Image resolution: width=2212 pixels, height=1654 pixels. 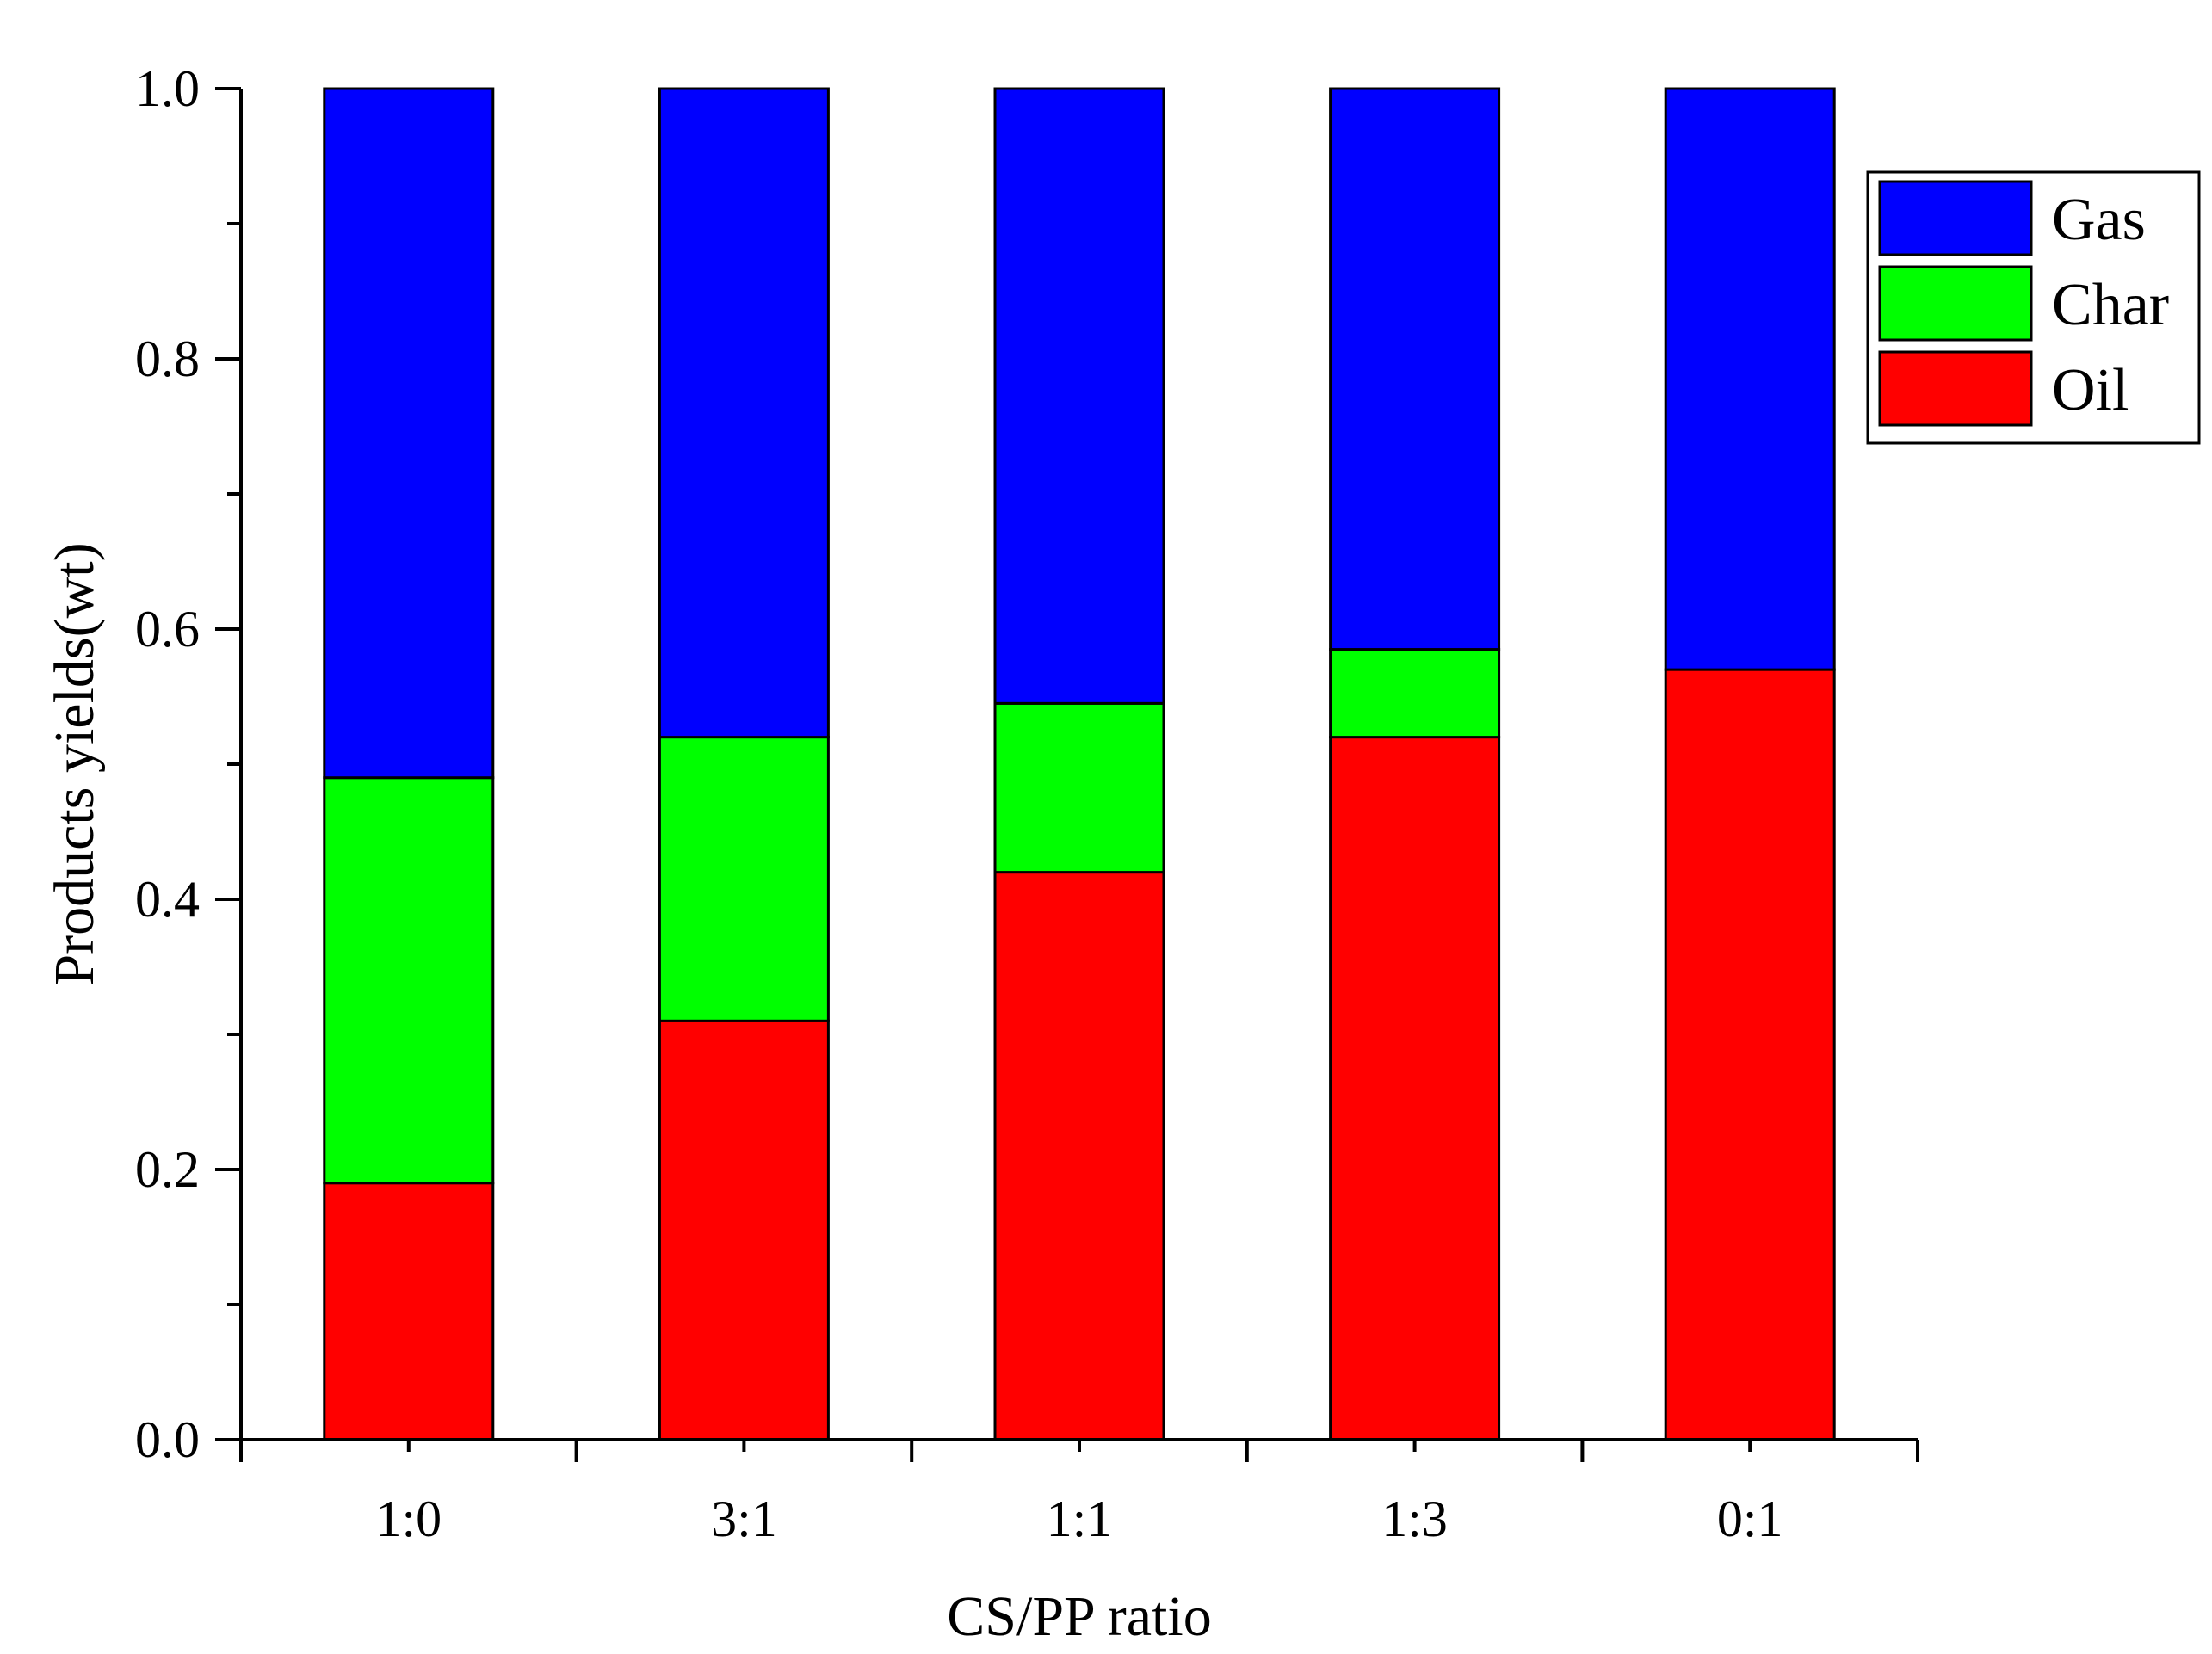 What do you see at coordinates (167, 1169) in the screenshot?
I see `y-tick-label: 0.2` at bounding box center [167, 1169].